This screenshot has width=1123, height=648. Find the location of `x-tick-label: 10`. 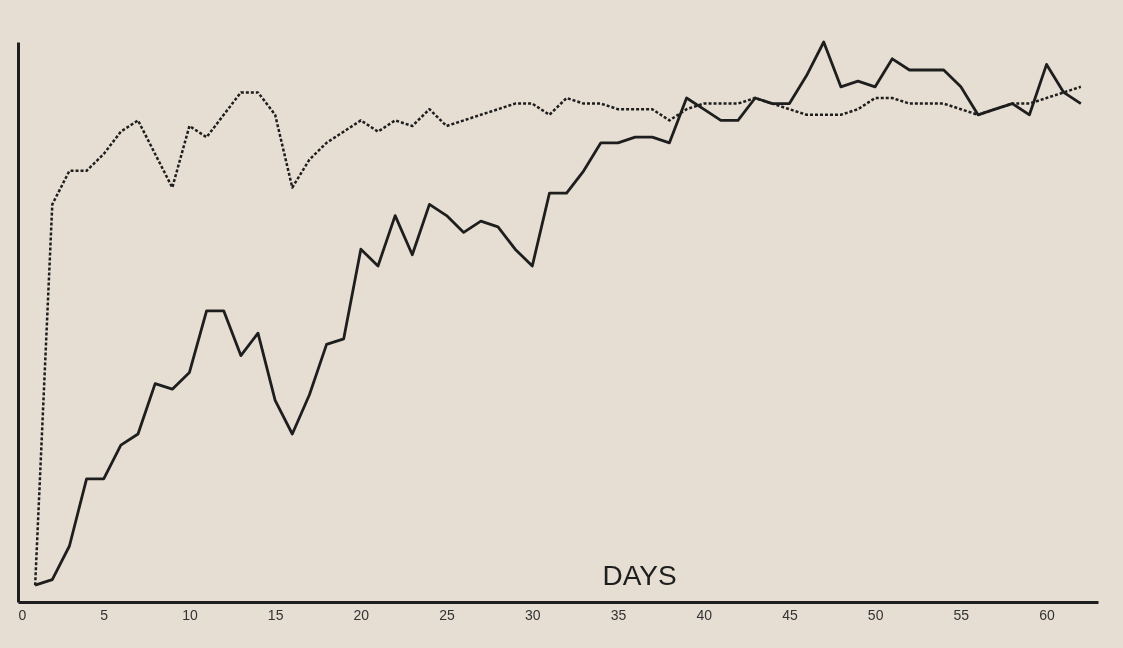

x-tick-label: 10 is located at coordinates (190, 614).